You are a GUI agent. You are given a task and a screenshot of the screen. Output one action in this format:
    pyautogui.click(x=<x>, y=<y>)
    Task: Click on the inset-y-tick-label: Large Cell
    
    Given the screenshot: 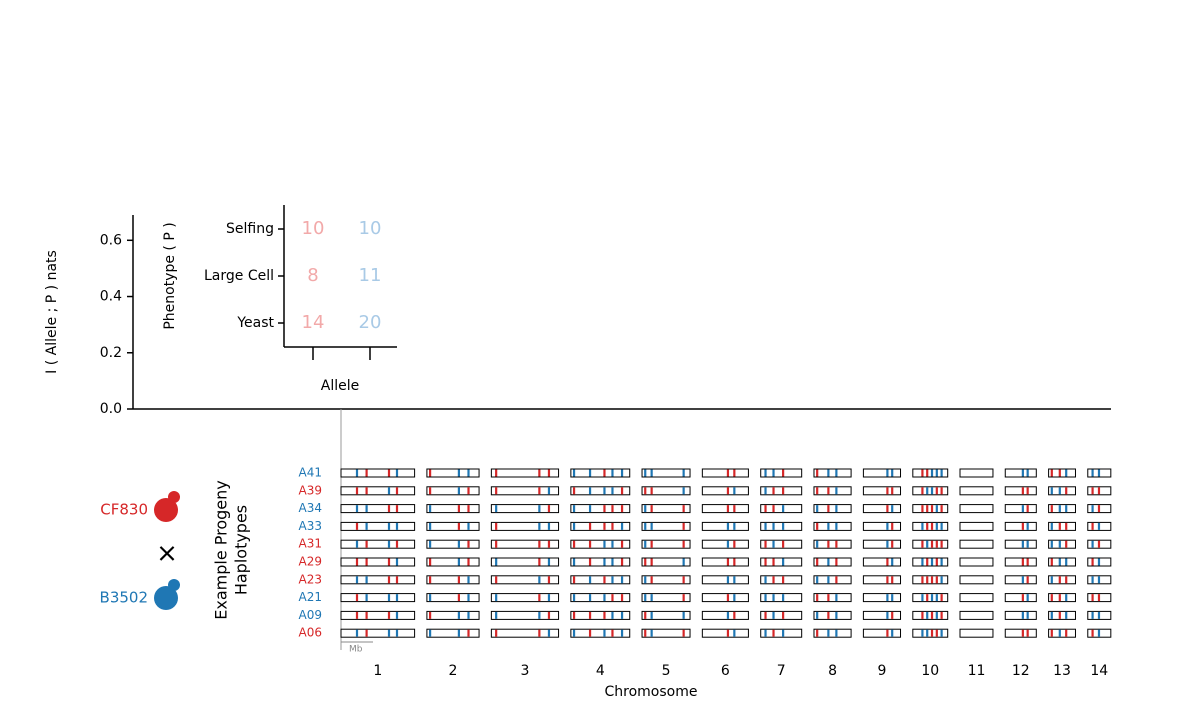 What is the action you would take?
    pyautogui.click(x=239, y=276)
    